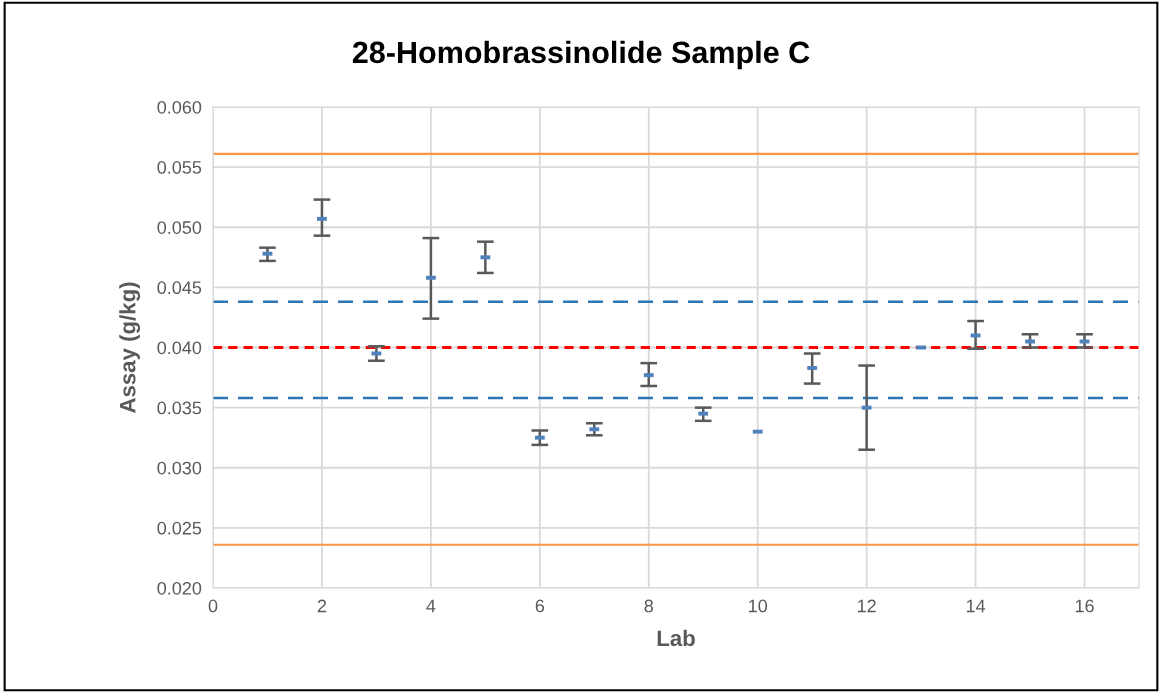 The width and height of the screenshot is (1162, 693). Describe the element at coordinates (179, 348) in the screenshot. I see `y-tick-label: 0.040` at that location.